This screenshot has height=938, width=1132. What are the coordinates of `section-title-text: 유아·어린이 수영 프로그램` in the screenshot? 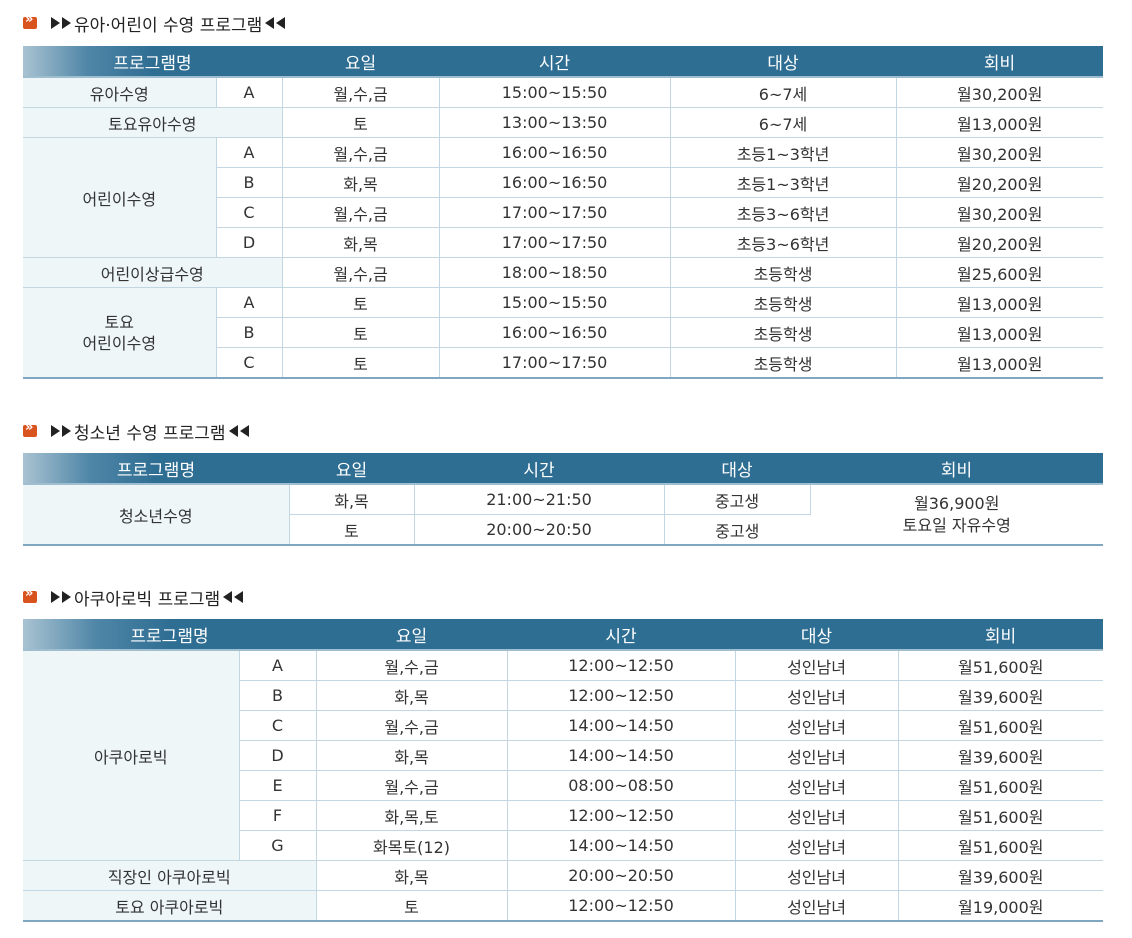 It's located at (168, 25).